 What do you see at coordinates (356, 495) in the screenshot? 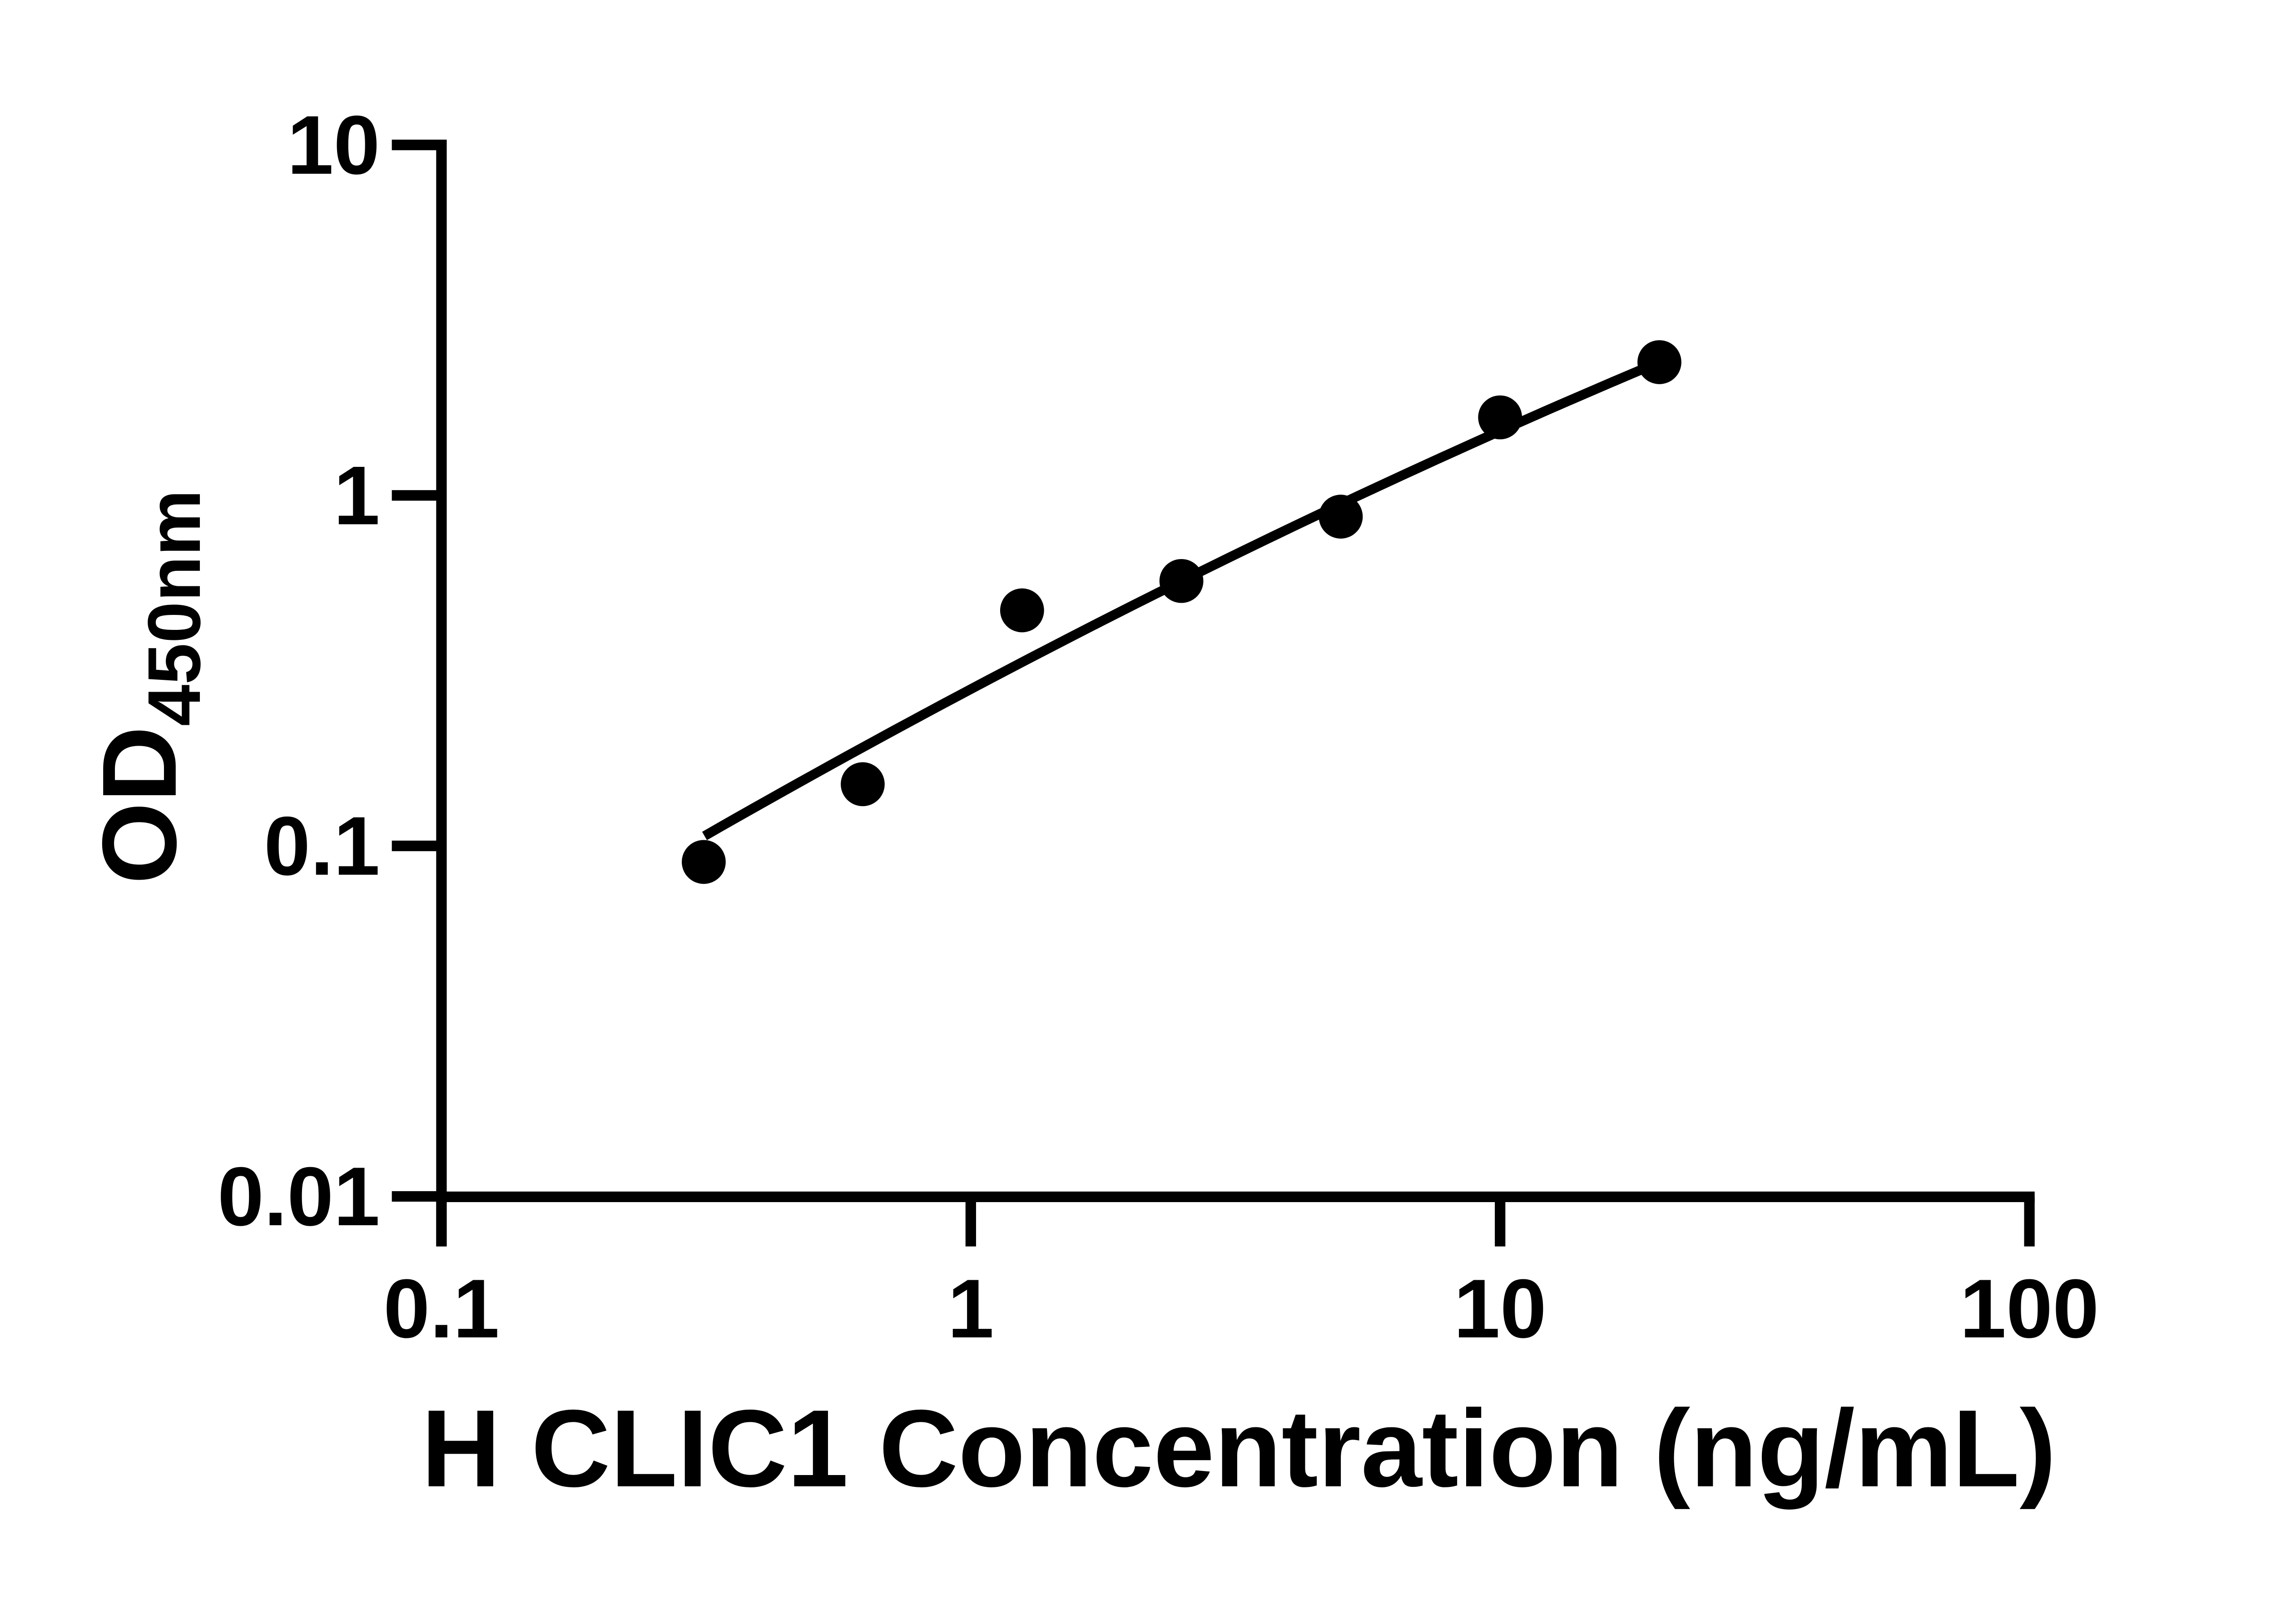
I see `y-tick-label: 1` at bounding box center [356, 495].